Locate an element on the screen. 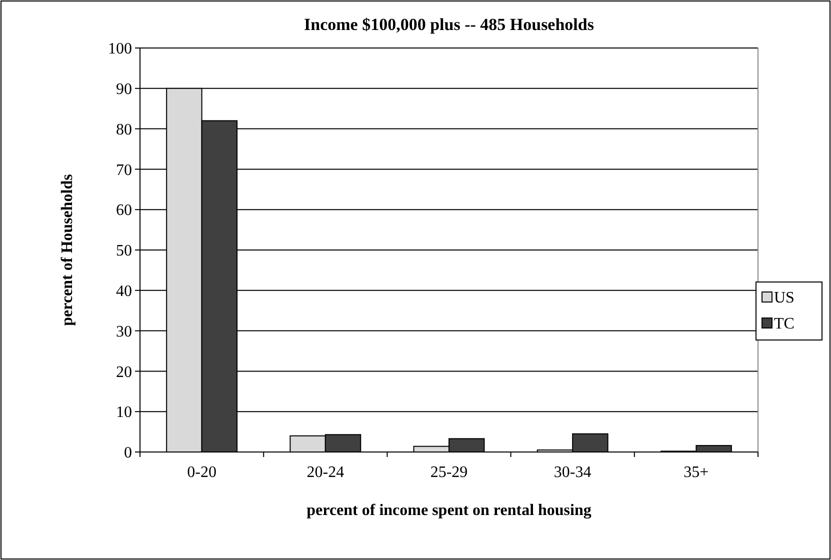  y-tick-label: 40 is located at coordinates (124, 291).